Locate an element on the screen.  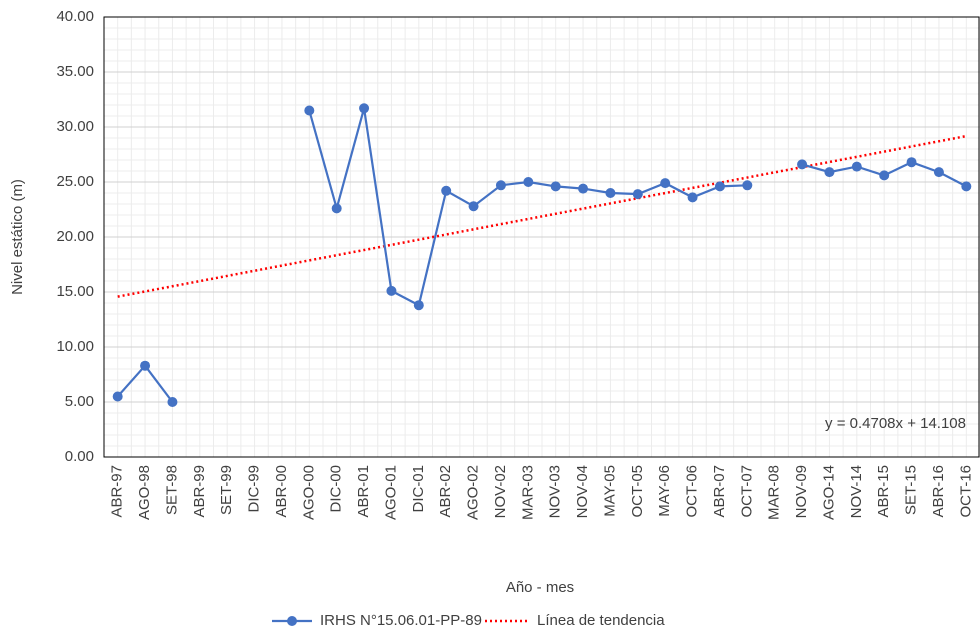
x-tick-label: DIC-99 is located at coordinates (254, 489).